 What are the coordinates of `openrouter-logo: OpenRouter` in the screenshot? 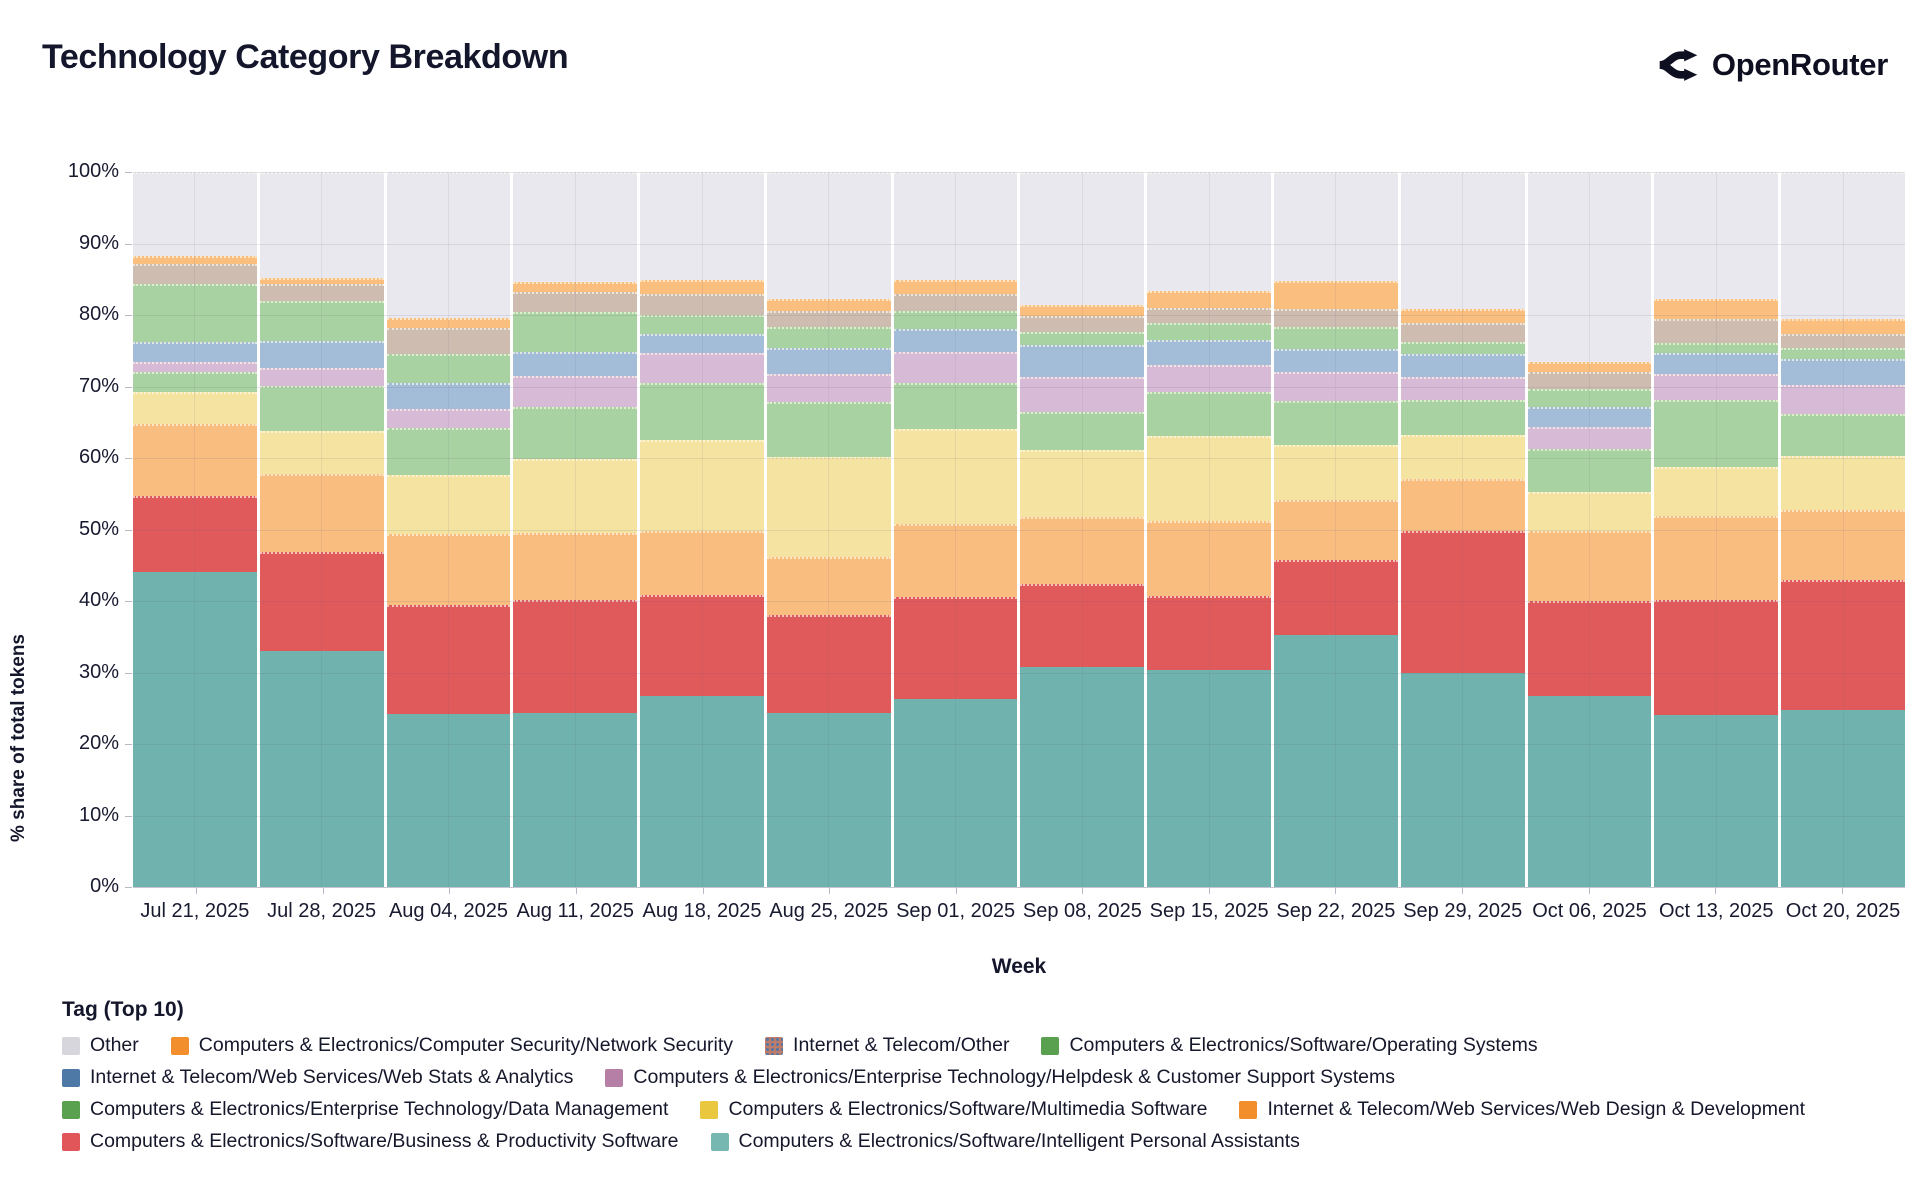 It's located at (1772, 65).